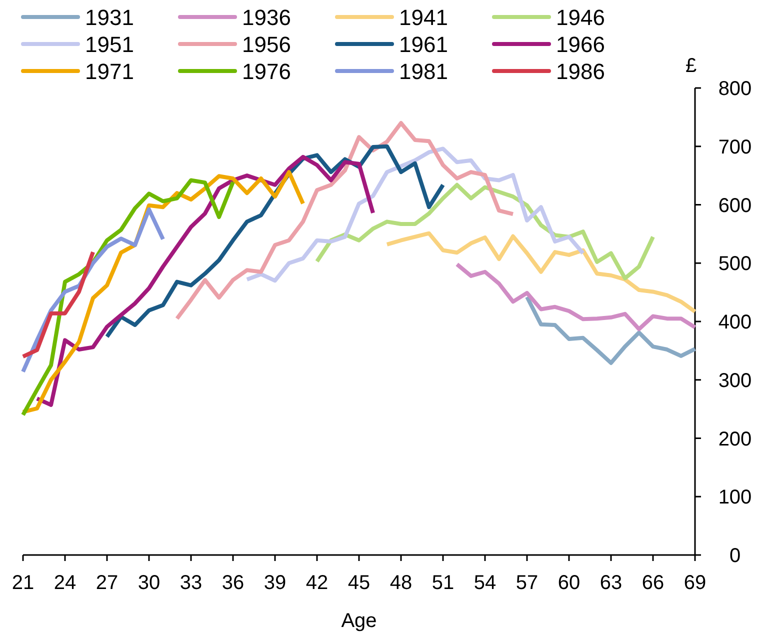 Image resolution: width=765 pixels, height=636 pixels. Describe the element at coordinates (443, 583) in the screenshot. I see `x-tick-label: 51` at that location.